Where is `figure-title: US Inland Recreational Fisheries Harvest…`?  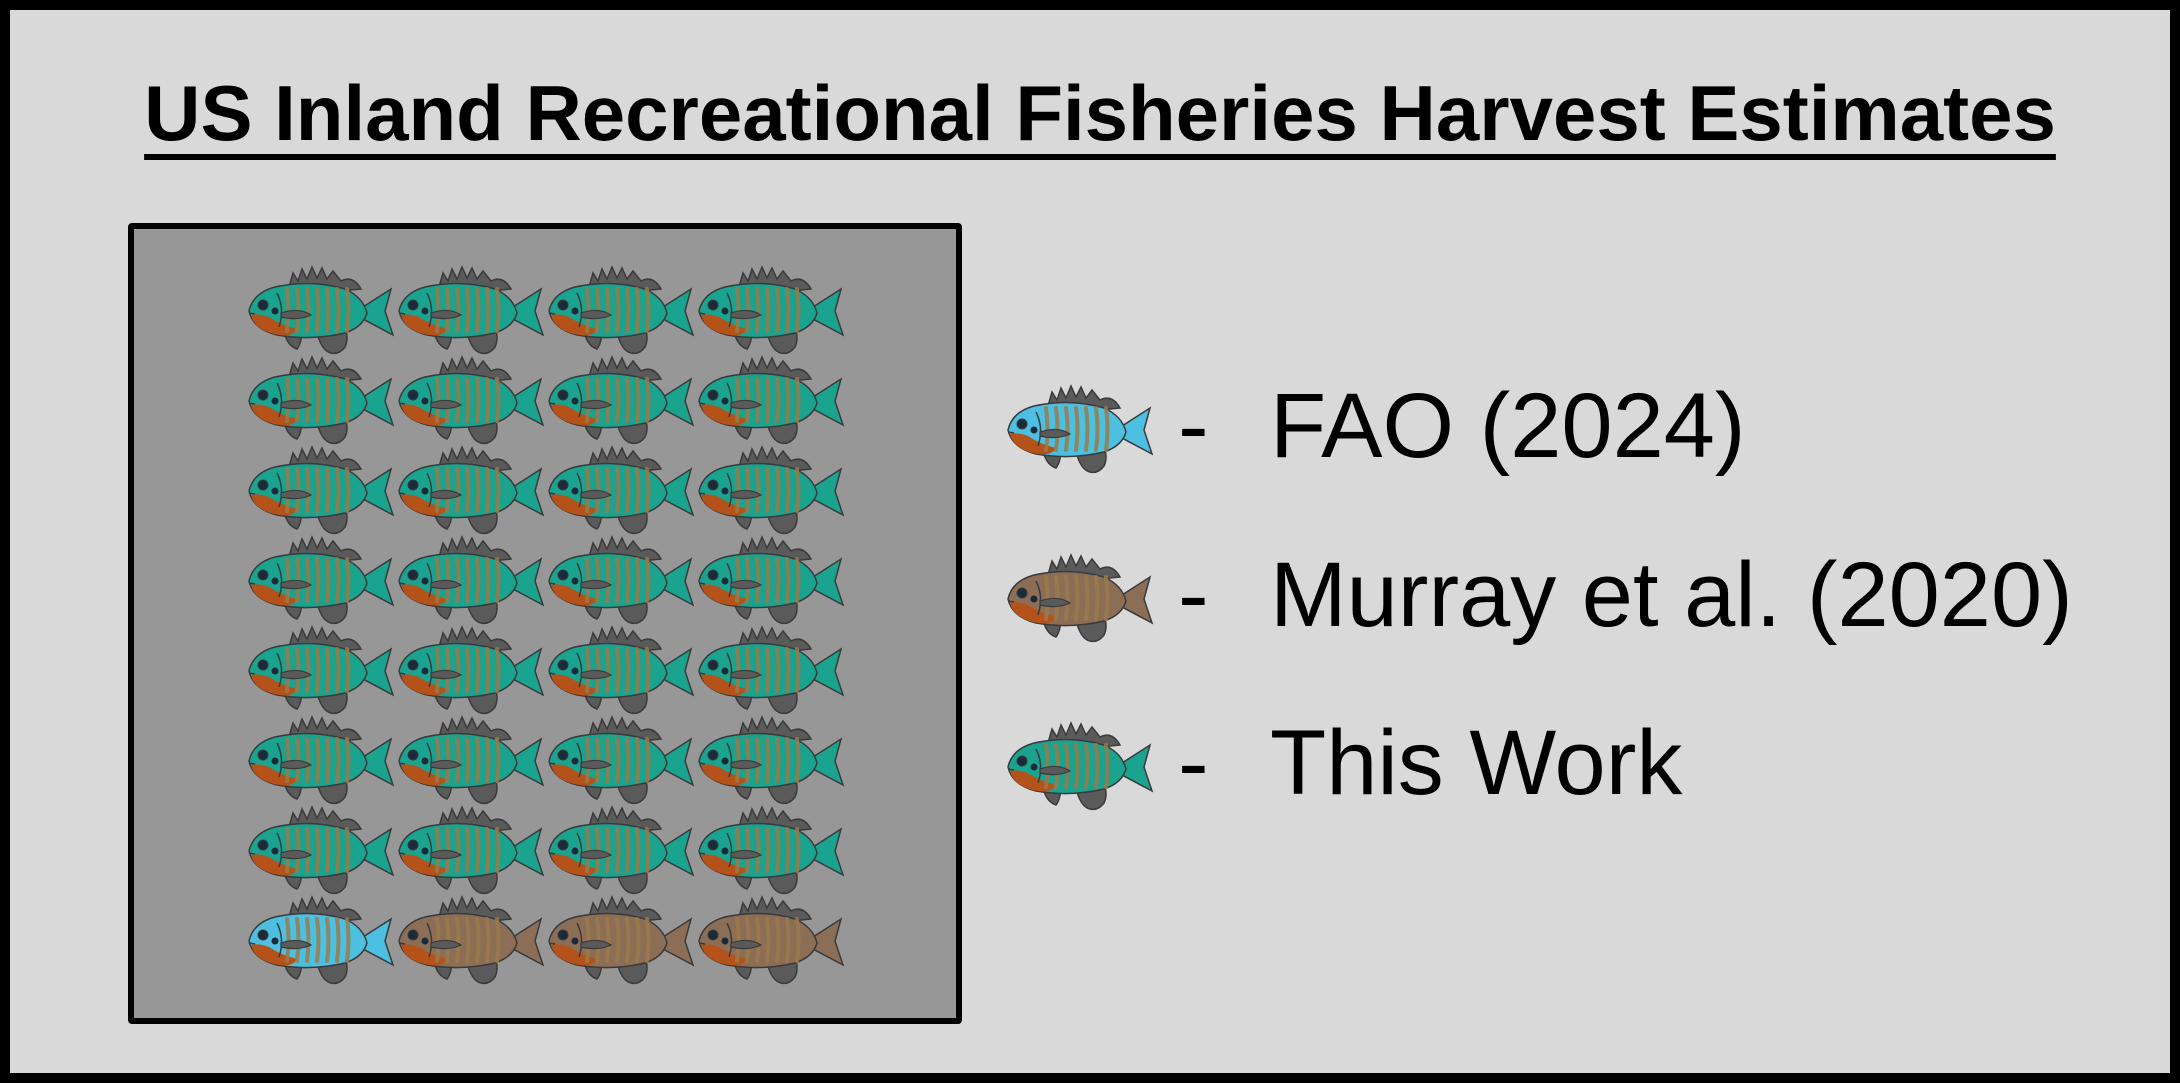 figure-title: US Inland Recreational Fisheries Harvest… is located at coordinates (1100, 113).